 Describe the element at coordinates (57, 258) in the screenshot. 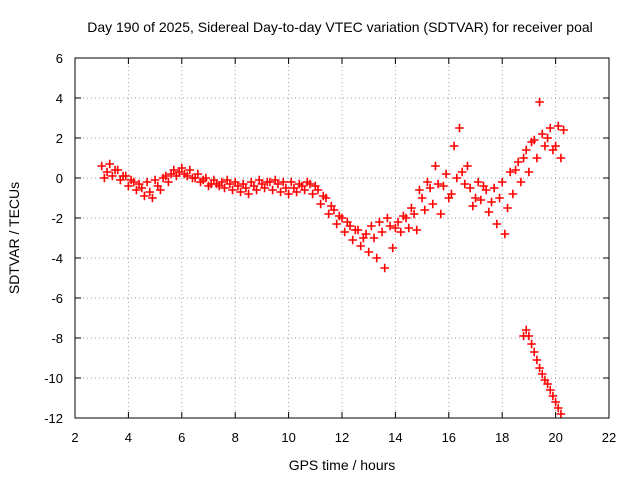

I see `y-tick-label: -4` at that location.